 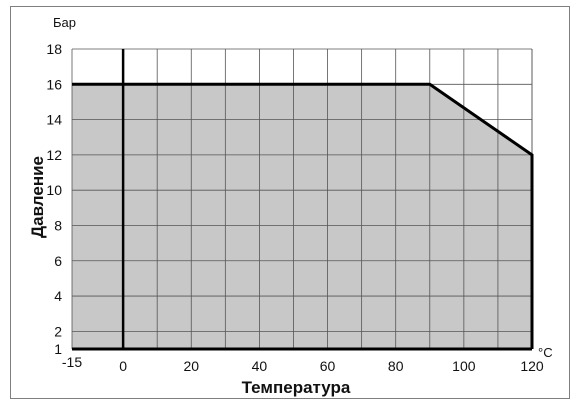 I want to click on y-unit-label: Бар, so click(x=64, y=22).